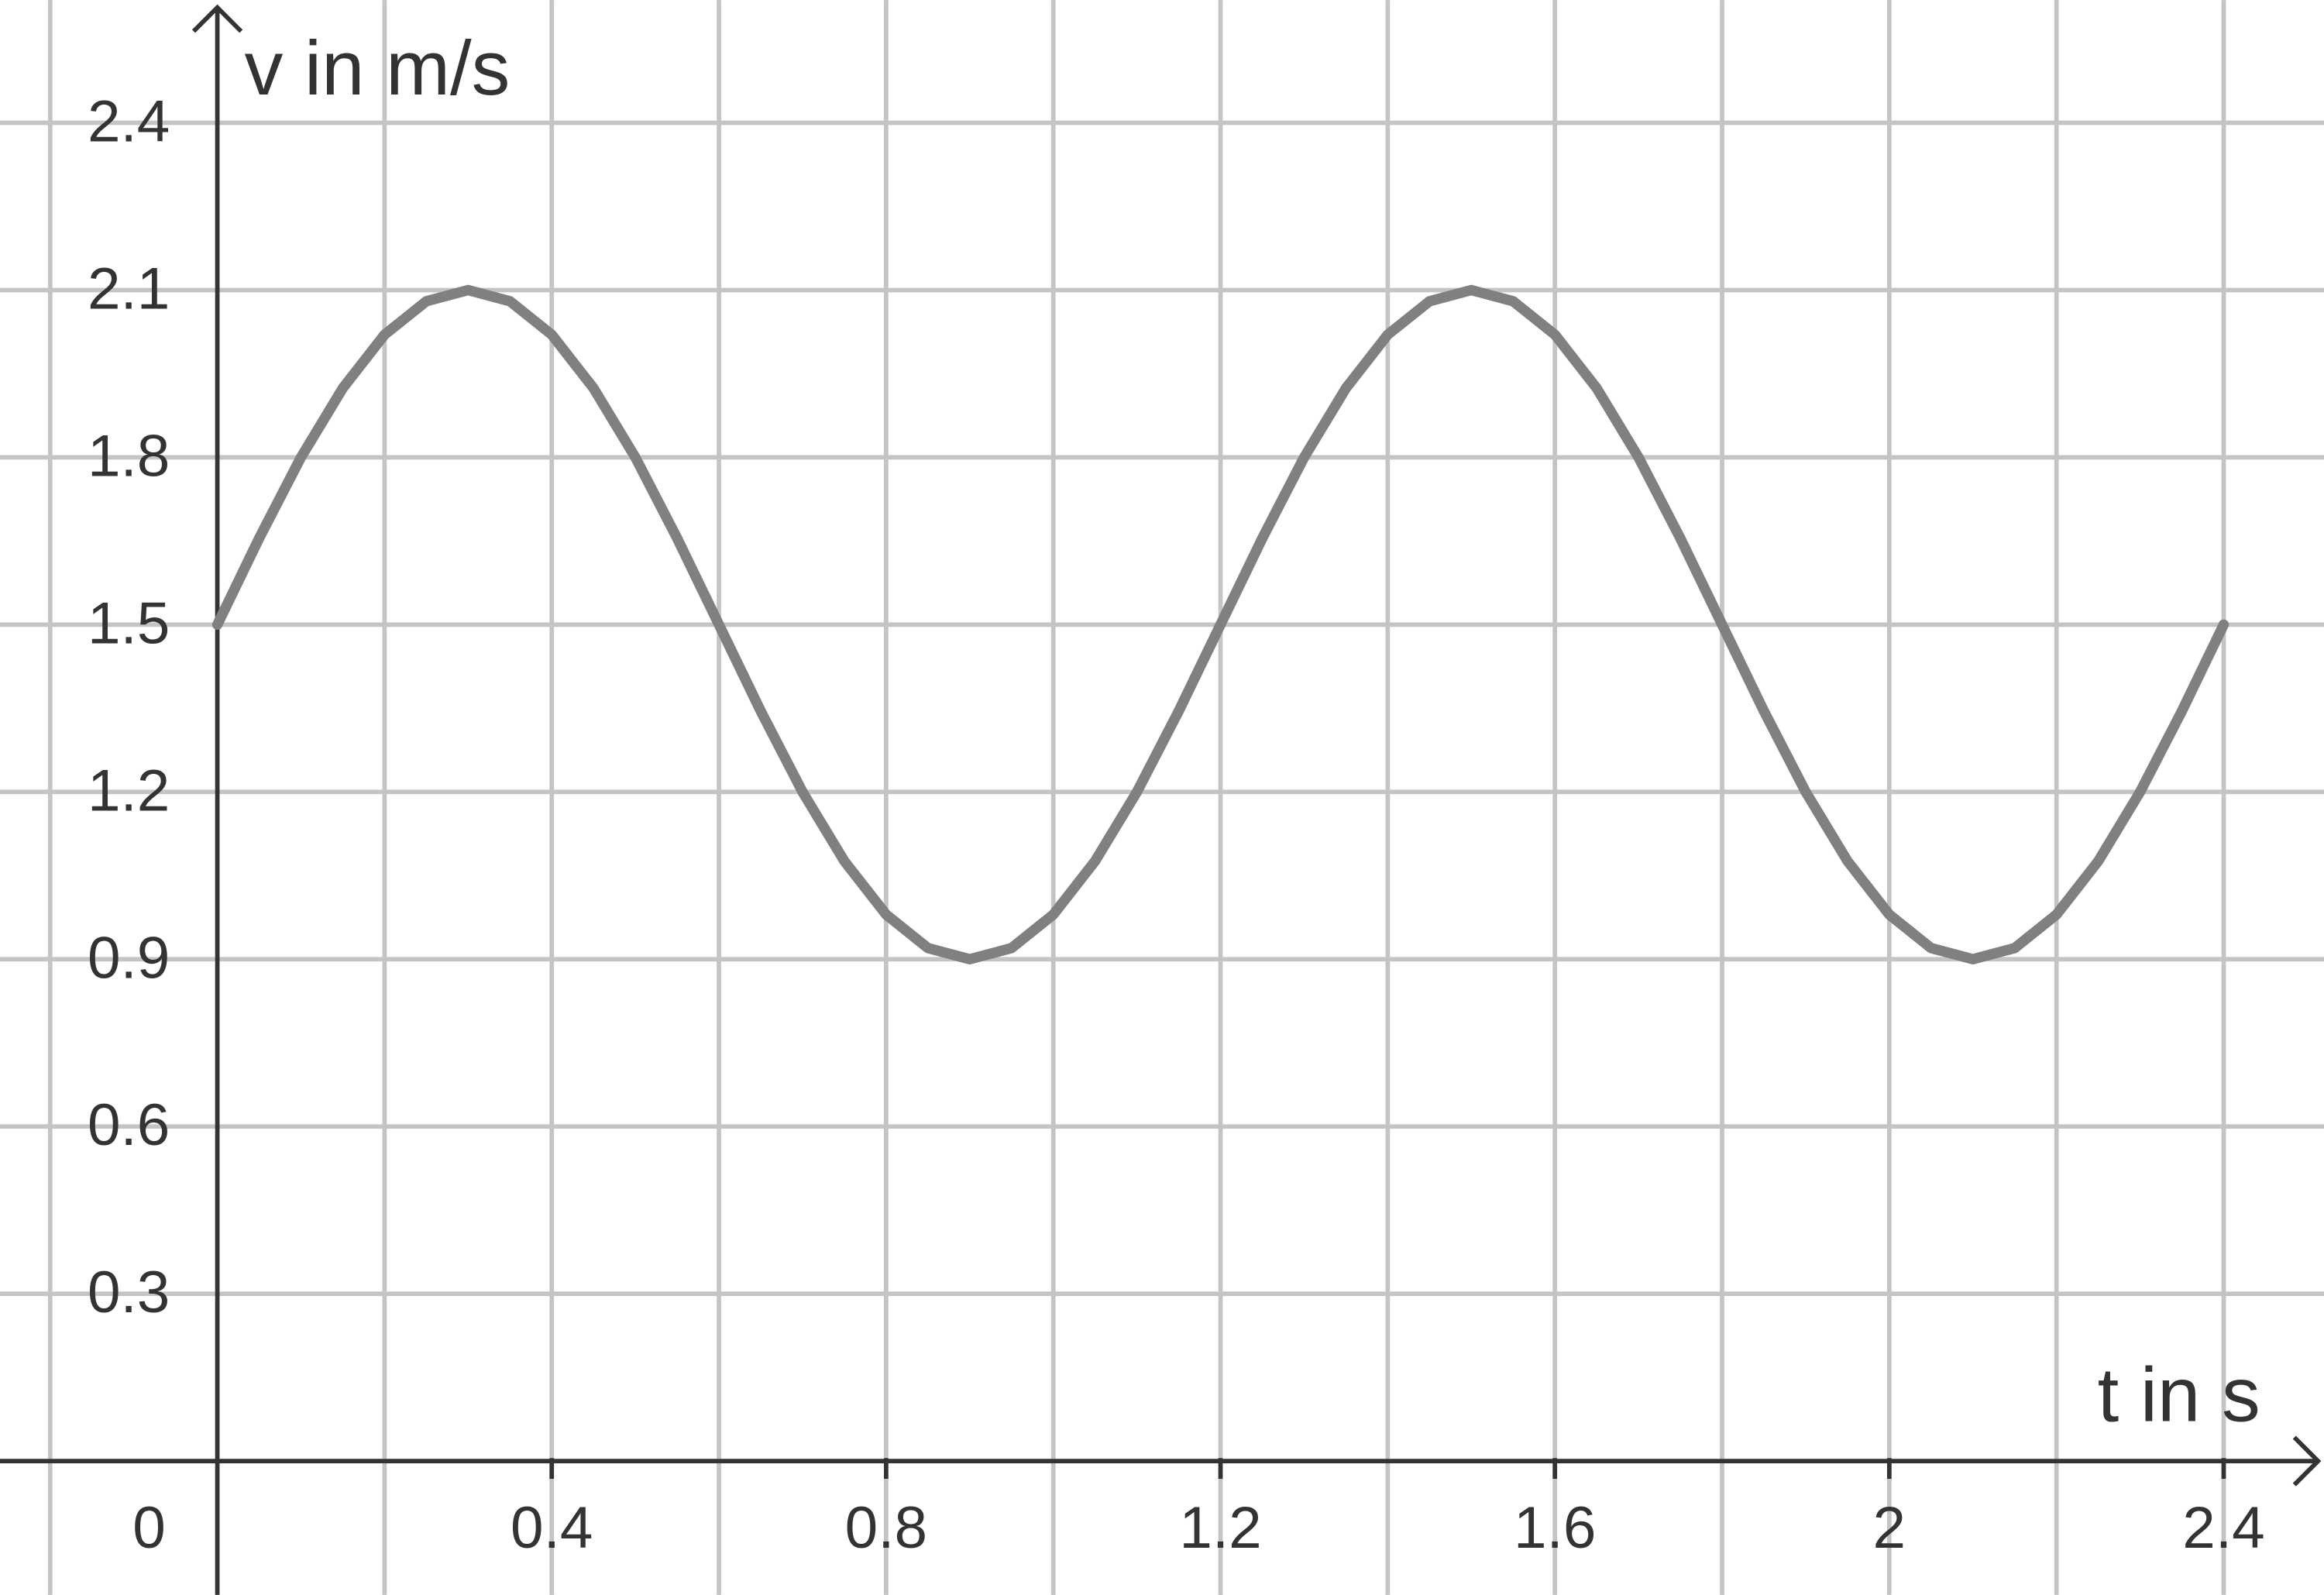  I want to click on y-axis-title: v in m/s, so click(378, 69).